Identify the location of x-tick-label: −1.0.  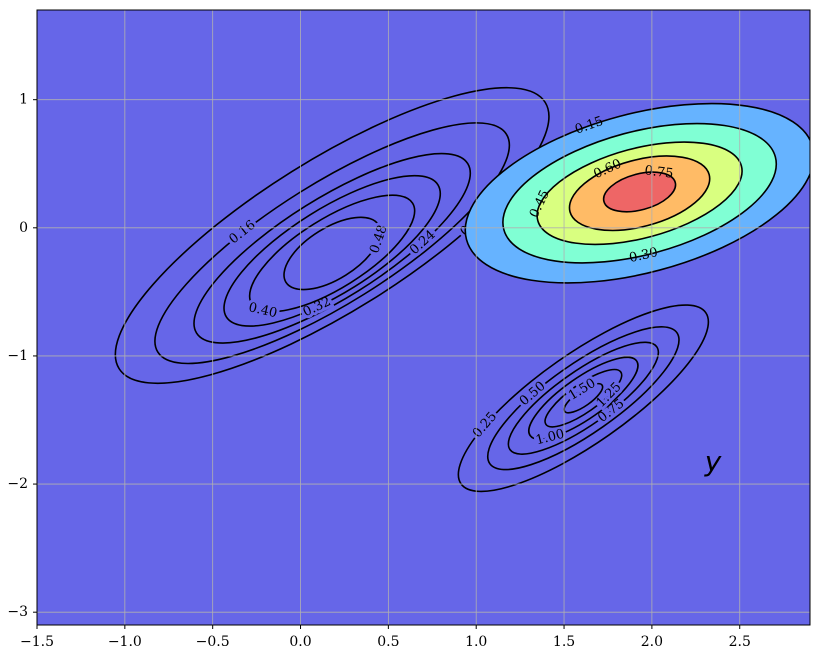
(125, 642).